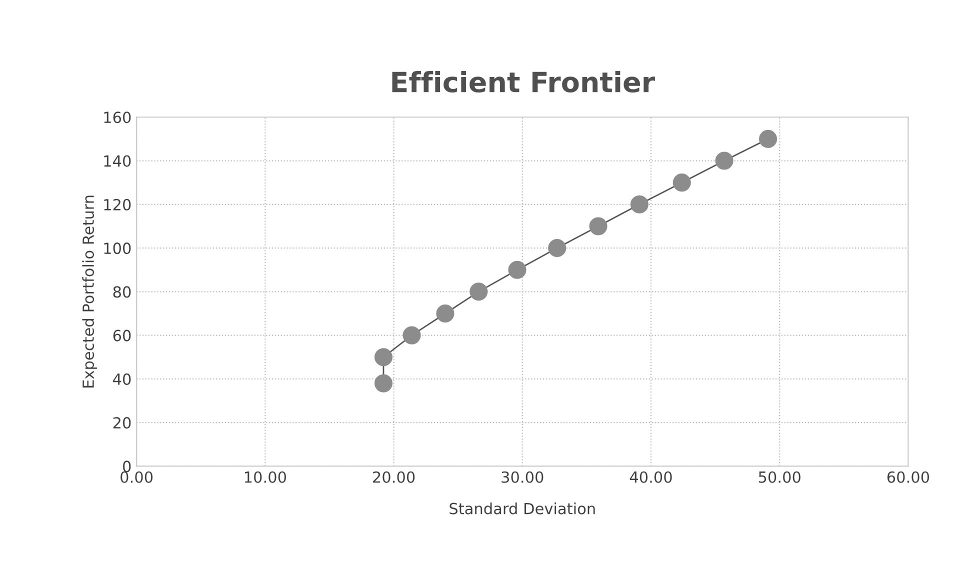 The image size is (955, 577). Describe the element at coordinates (117, 248) in the screenshot. I see `y-tick-label: 100` at that location.